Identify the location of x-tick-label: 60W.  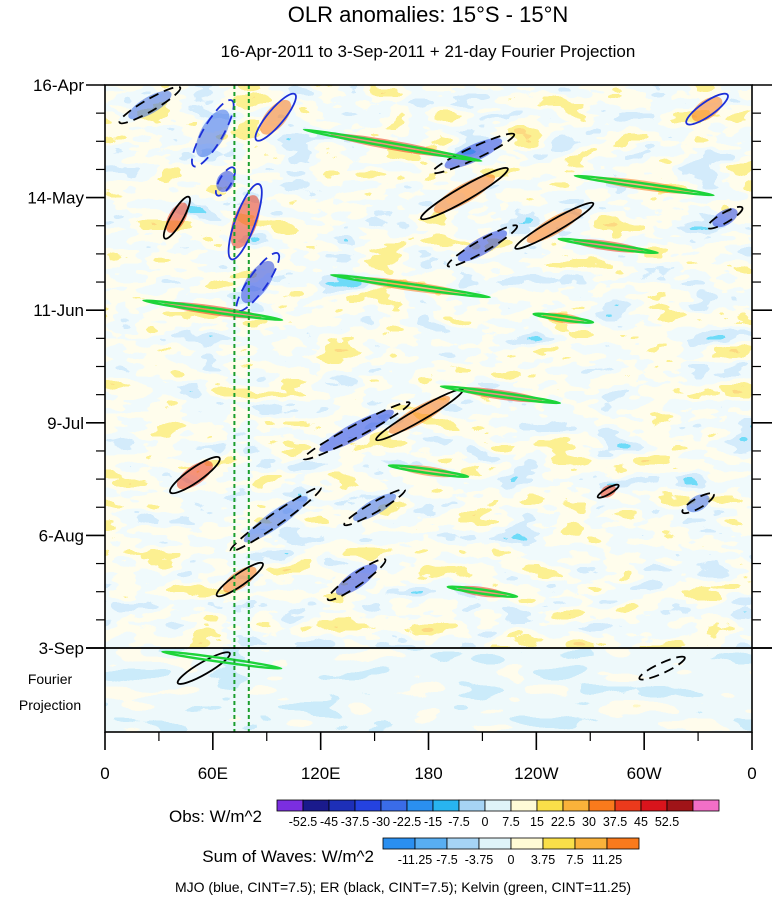
(644, 773).